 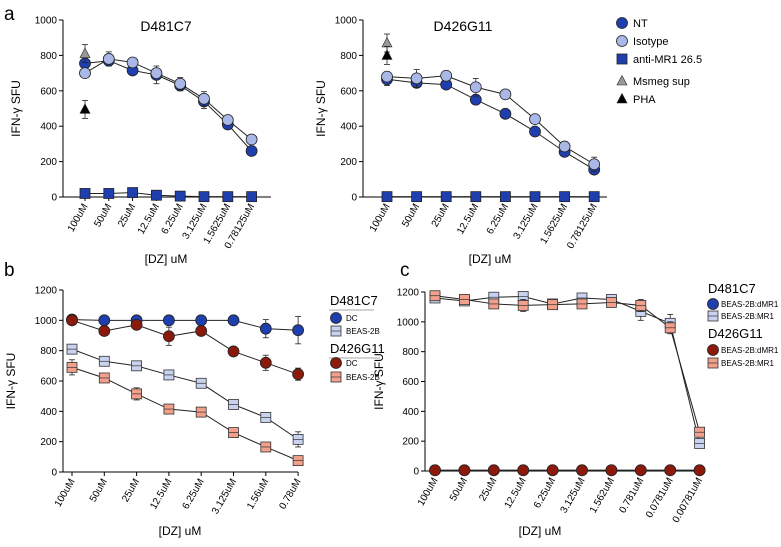 I want to click on x-tick-label: 0.0781uM, so click(x=660, y=498).